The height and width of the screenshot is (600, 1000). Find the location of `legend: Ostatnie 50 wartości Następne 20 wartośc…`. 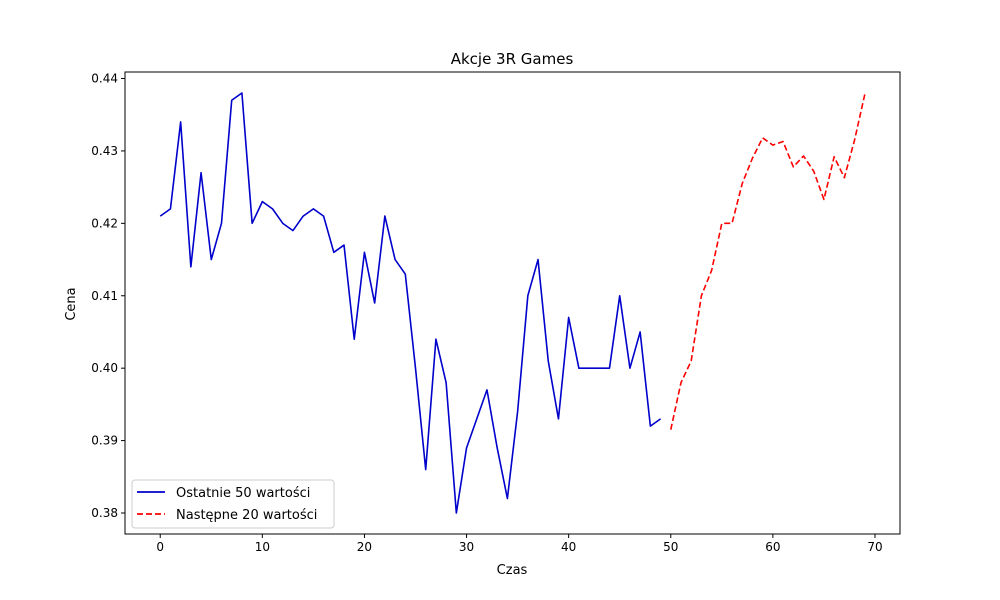

legend: Ostatnie 50 wartości Następne 20 wartośc… is located at coordinates (233, 504).